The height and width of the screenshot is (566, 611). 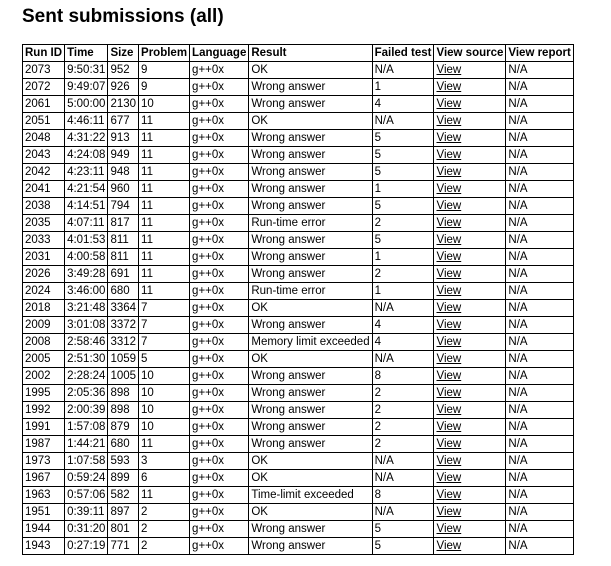 What do you see at coordinates (86, 104) in the screenshot?
I see `cell-time: 5:00:00` at bounding box center [86, 104].